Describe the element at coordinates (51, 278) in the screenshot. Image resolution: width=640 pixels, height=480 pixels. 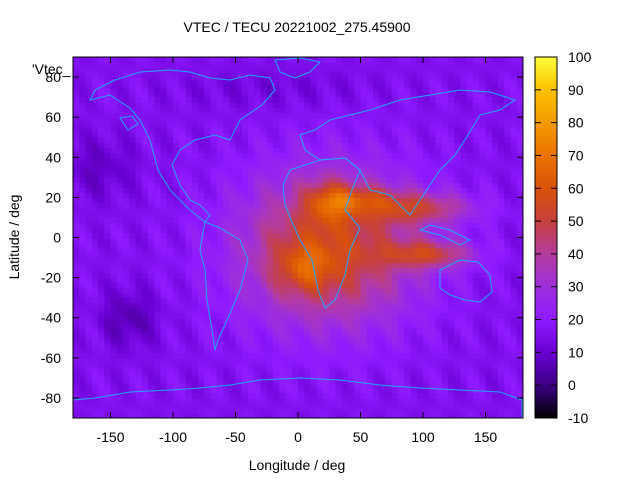
I see `y-tick-label: -20` at that location.